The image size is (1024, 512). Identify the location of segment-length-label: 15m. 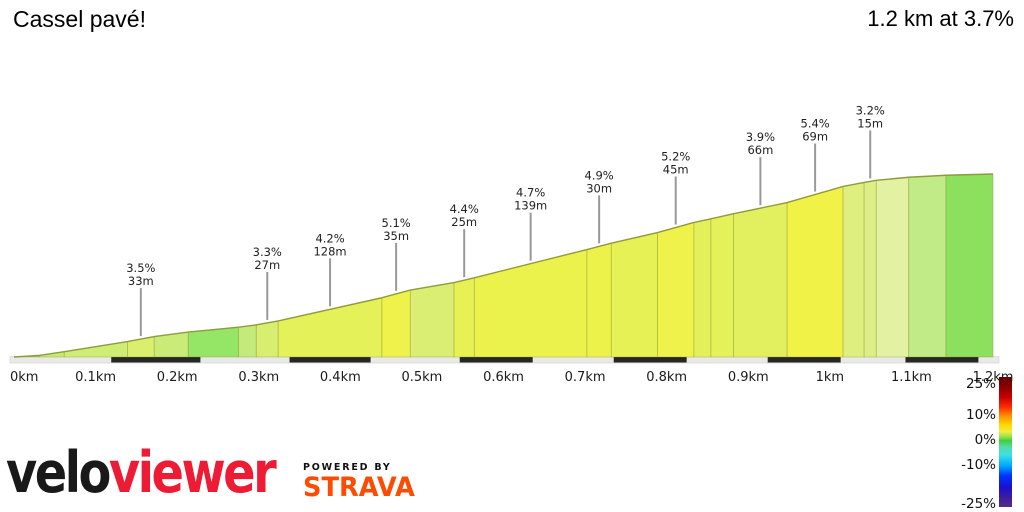
(870, 123).